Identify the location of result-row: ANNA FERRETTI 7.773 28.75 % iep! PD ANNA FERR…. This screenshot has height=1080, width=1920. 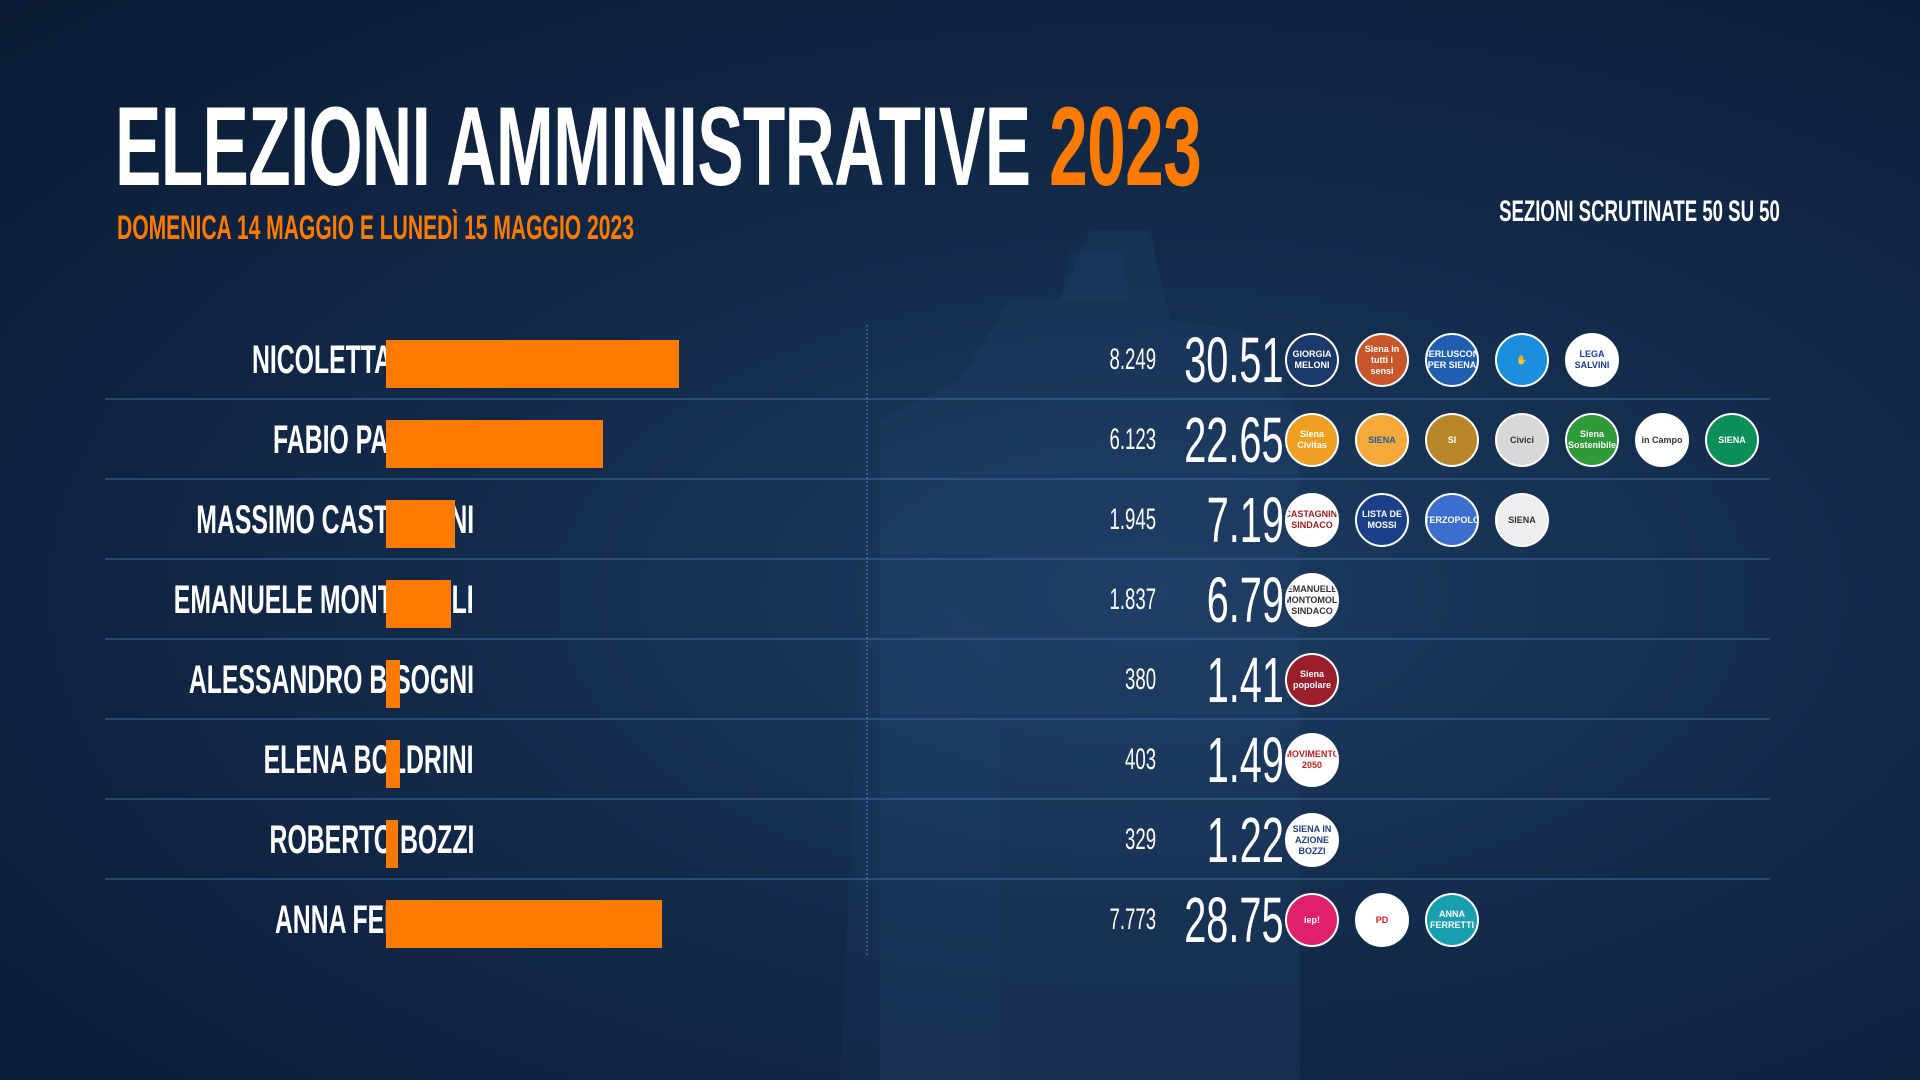
(937, 920).